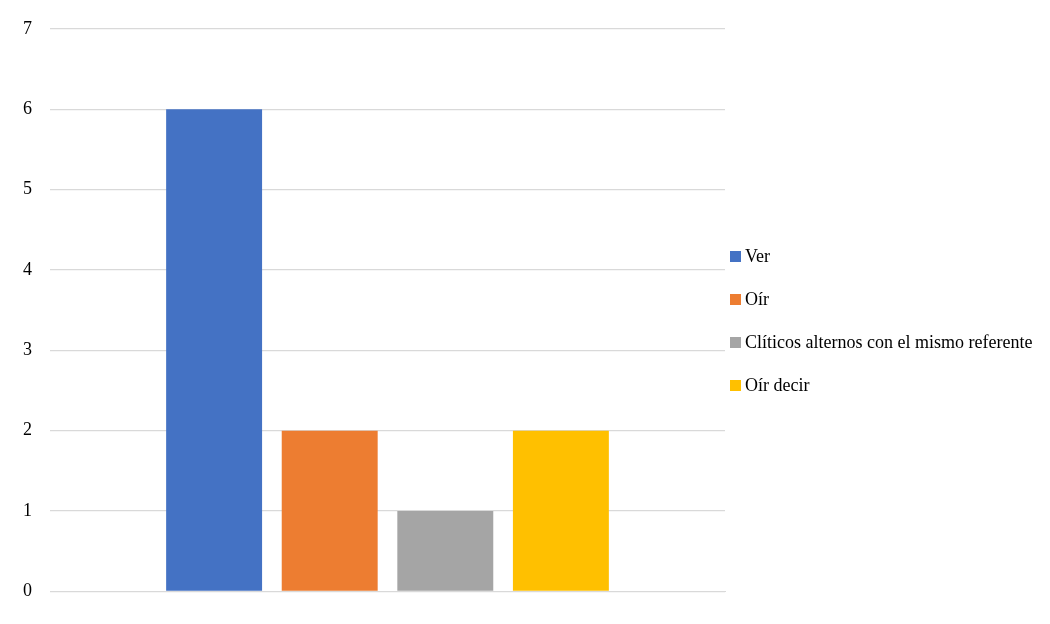  Describe the element at coordinates (27, 268) in the screenshot. I see `y-tick-label: 4` at that location.